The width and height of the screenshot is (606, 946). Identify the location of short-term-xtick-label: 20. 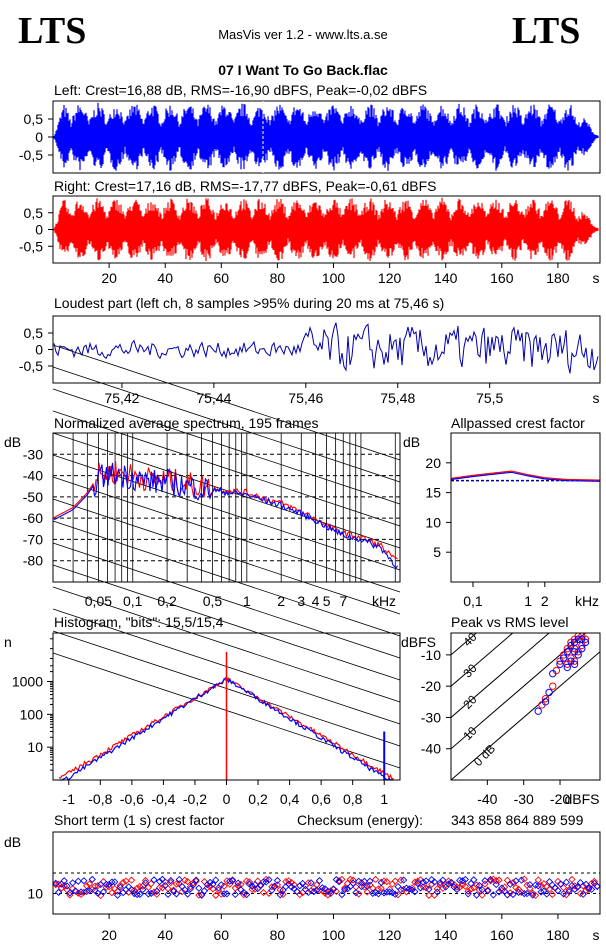
(109, 935).